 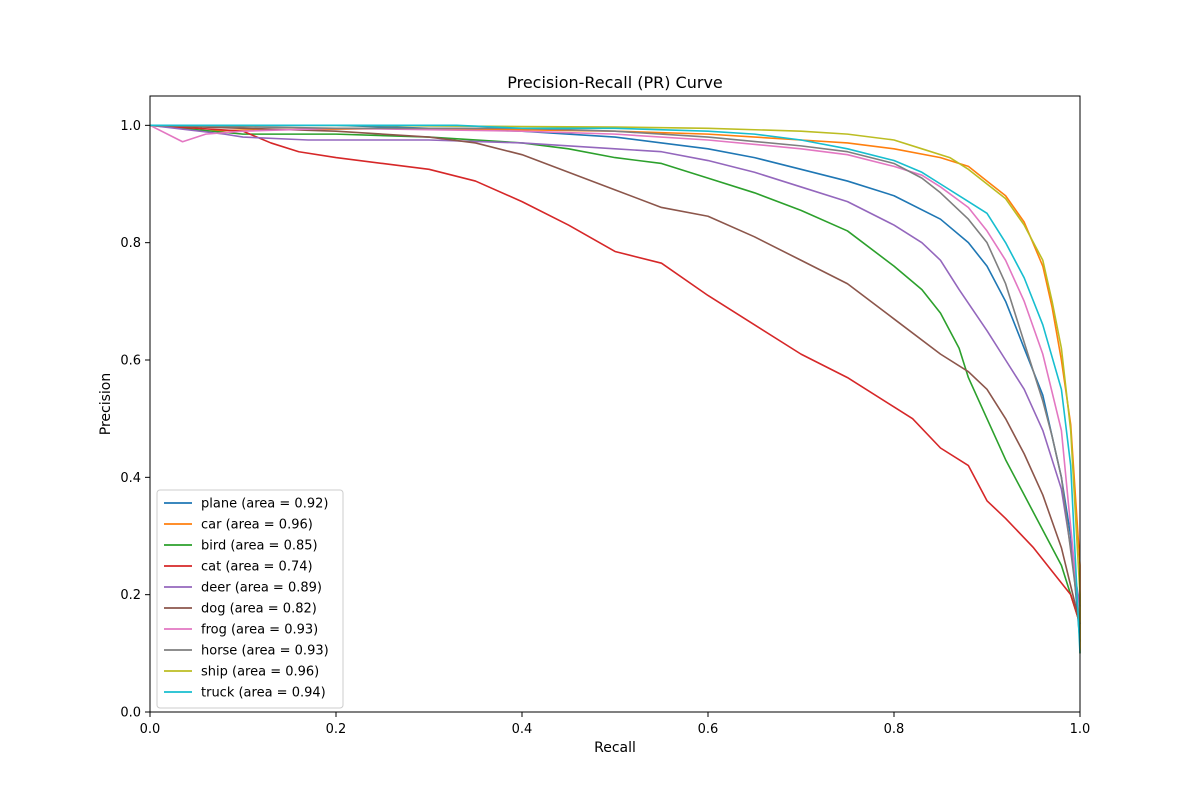 I want to click on y-tick-label: 0.6, so click(x=130, y=361).